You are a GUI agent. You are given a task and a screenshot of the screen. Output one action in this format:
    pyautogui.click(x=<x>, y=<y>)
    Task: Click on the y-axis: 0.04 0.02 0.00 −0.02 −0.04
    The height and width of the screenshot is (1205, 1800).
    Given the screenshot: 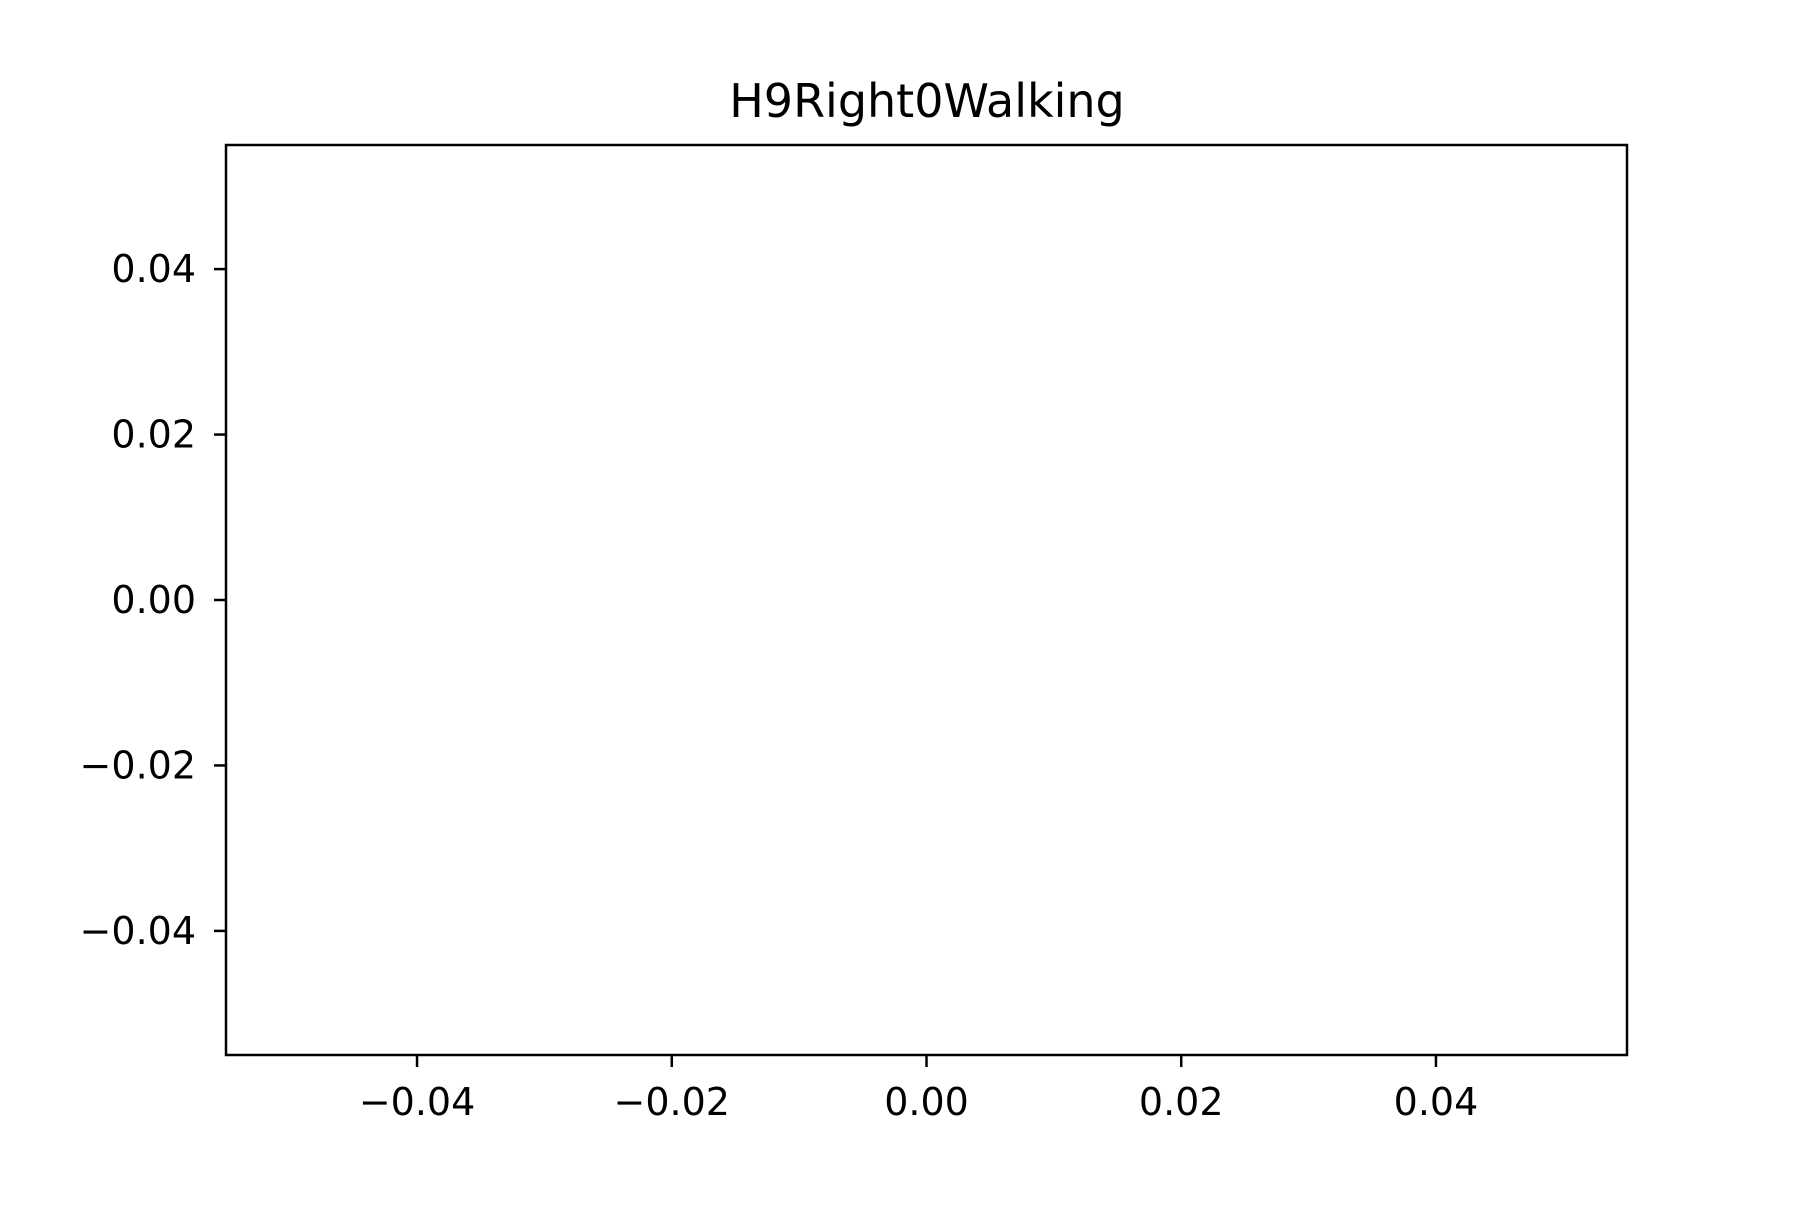 What is the action you would take?
    pyautogui.click(x=153, y=600)
    